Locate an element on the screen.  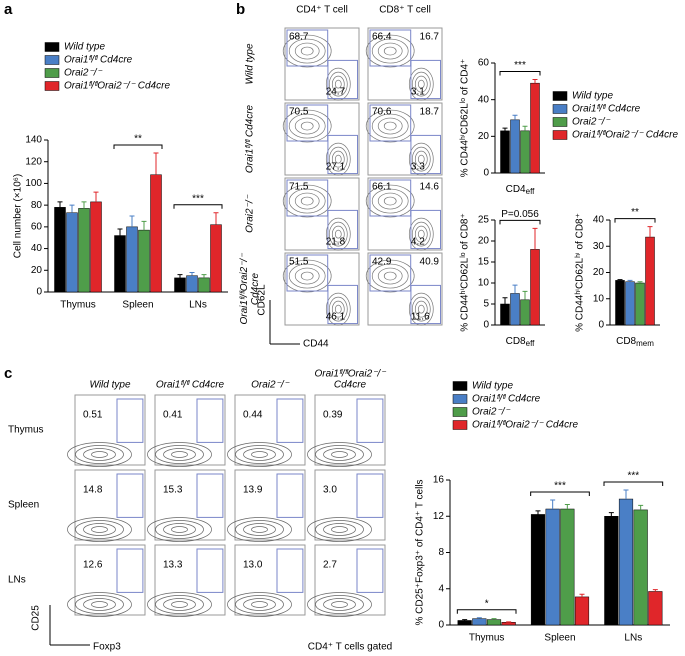
y-tick-label: 4 is located at coordinates (441, 588).